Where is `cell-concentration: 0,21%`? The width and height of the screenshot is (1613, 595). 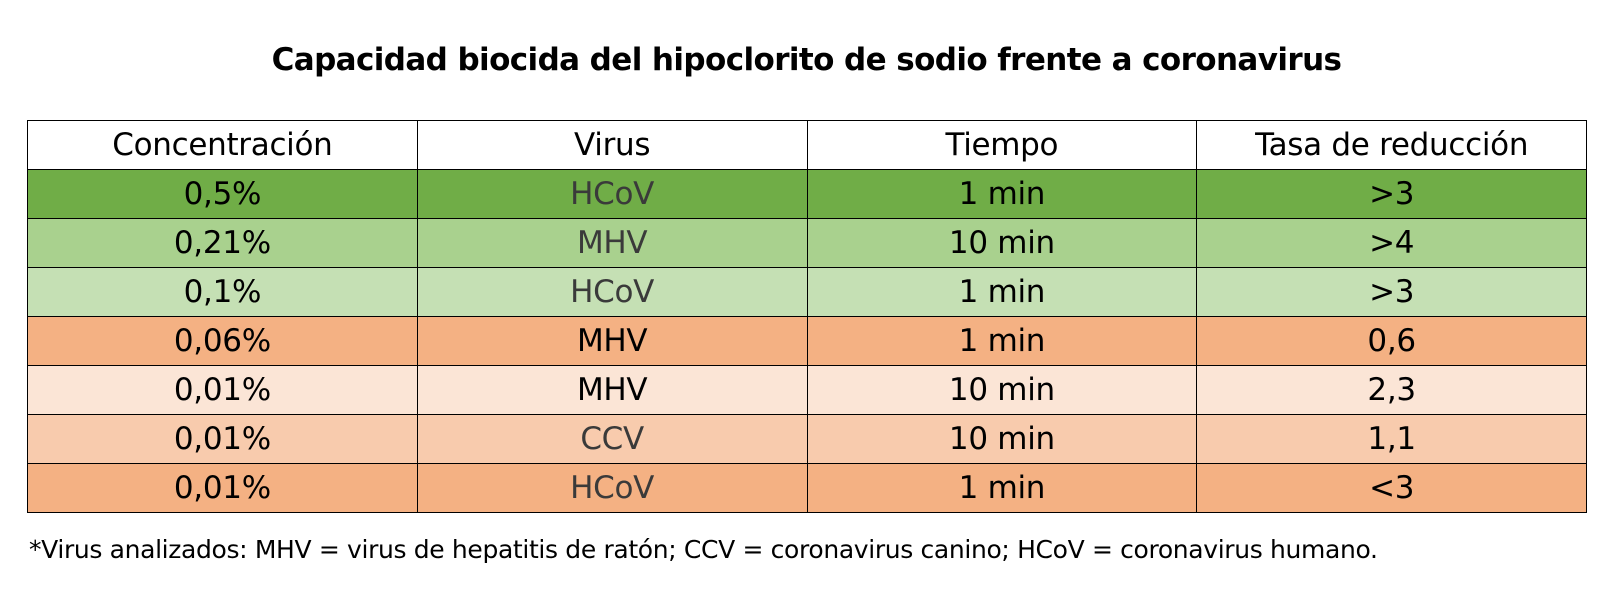
cell-concentration: 0,21% is located at coordinates (222, 243).